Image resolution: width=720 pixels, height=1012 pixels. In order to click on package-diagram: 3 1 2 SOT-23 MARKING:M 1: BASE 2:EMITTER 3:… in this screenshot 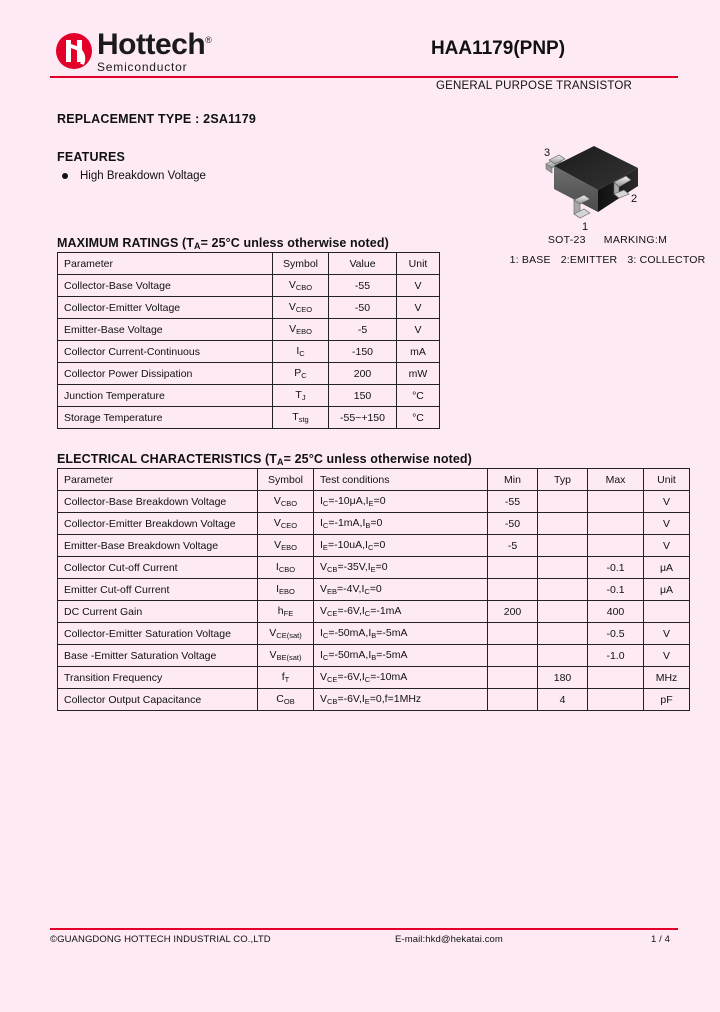, I will do `click(607, 203)`.